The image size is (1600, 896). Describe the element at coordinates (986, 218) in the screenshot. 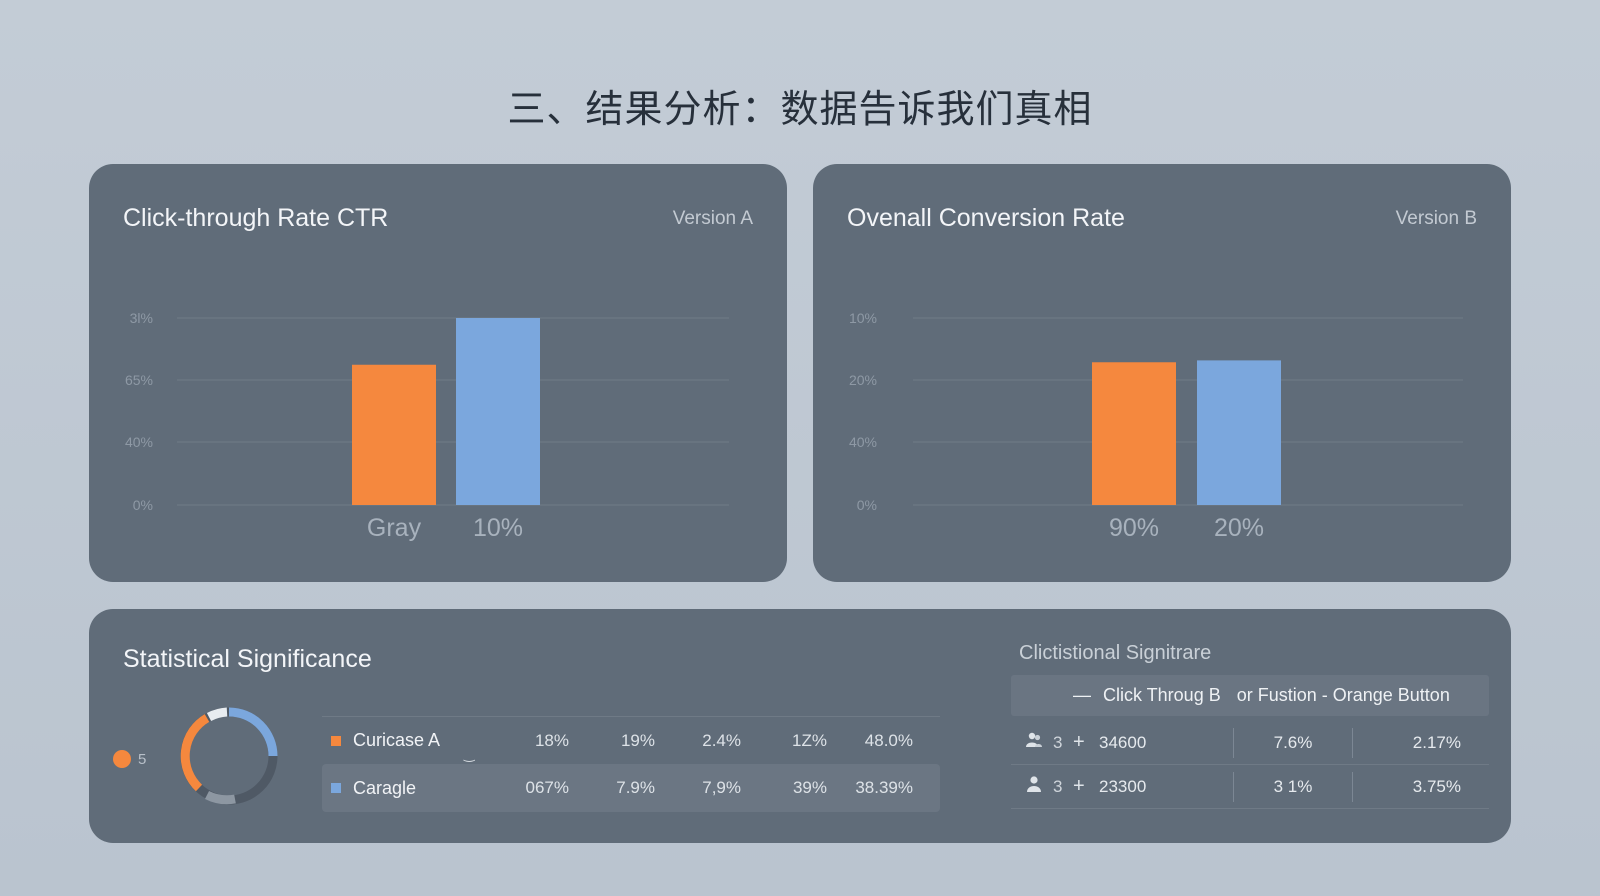

I see `conversion-chart-title: Ovenall Conversion Rate` at that location.